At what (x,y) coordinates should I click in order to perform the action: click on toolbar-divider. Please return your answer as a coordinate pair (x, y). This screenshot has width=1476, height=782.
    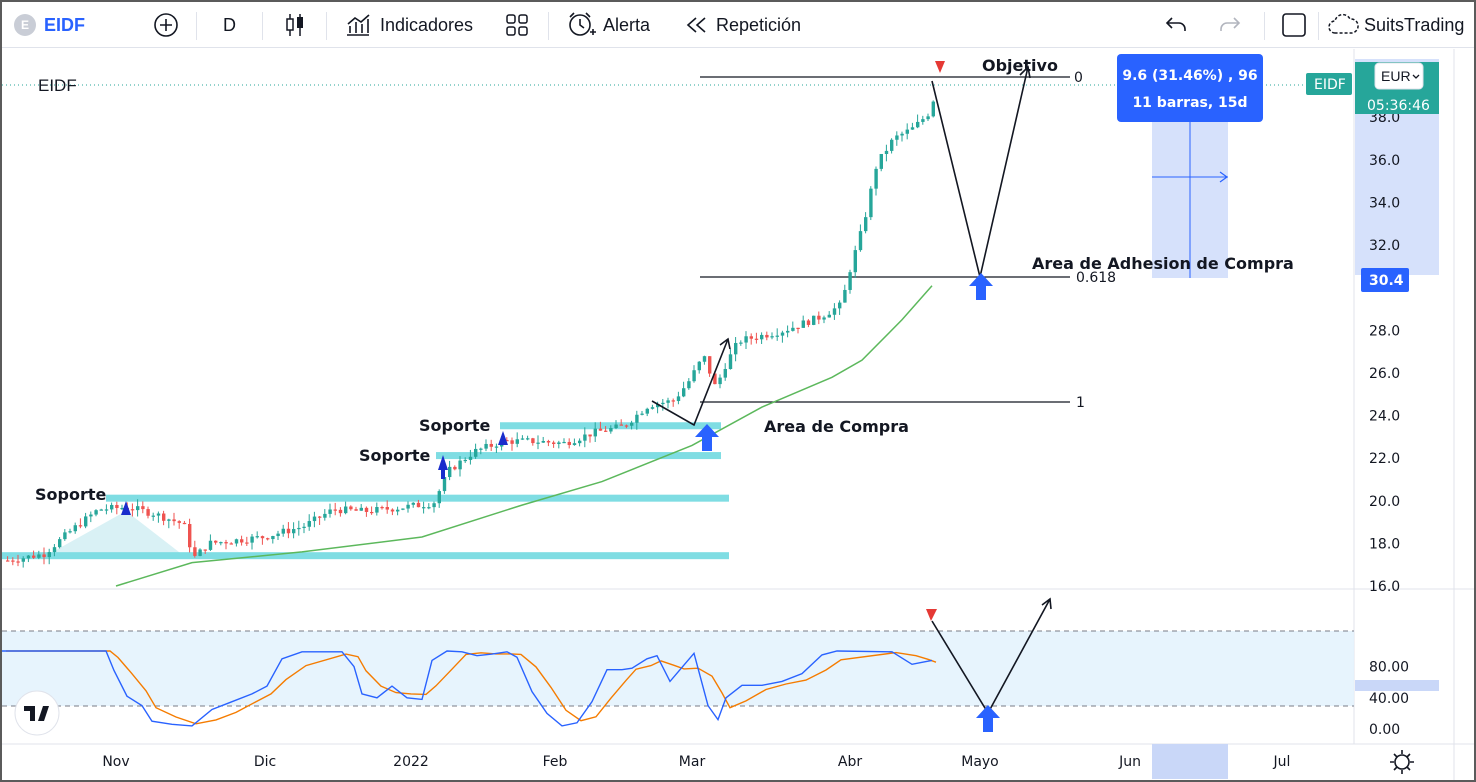
    Looking at the image, I should click on (1318, 26).